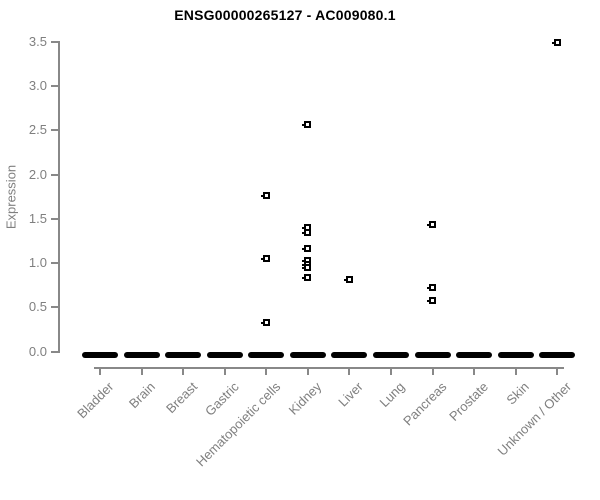  What do you see at coordinates (37, 263) in the screenshot?
I see `y-tick-label: 1.0` at bounding box center [37, 263].